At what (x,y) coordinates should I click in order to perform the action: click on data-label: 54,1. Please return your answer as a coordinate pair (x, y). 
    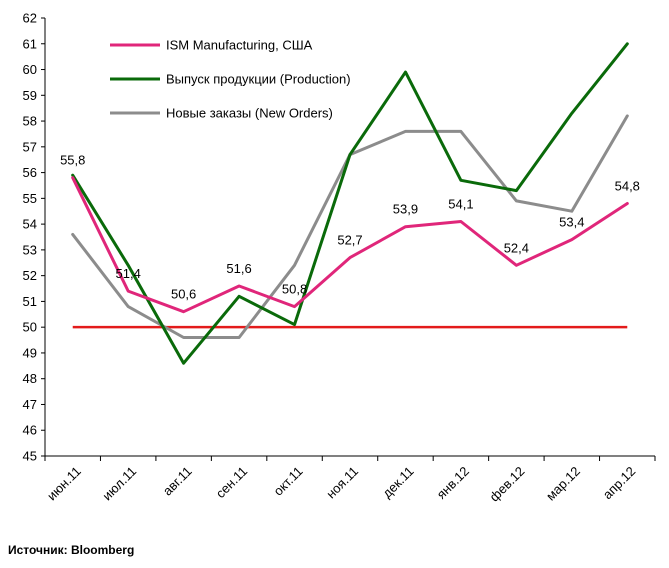
    Looking at the image, I should click on (460, 204).